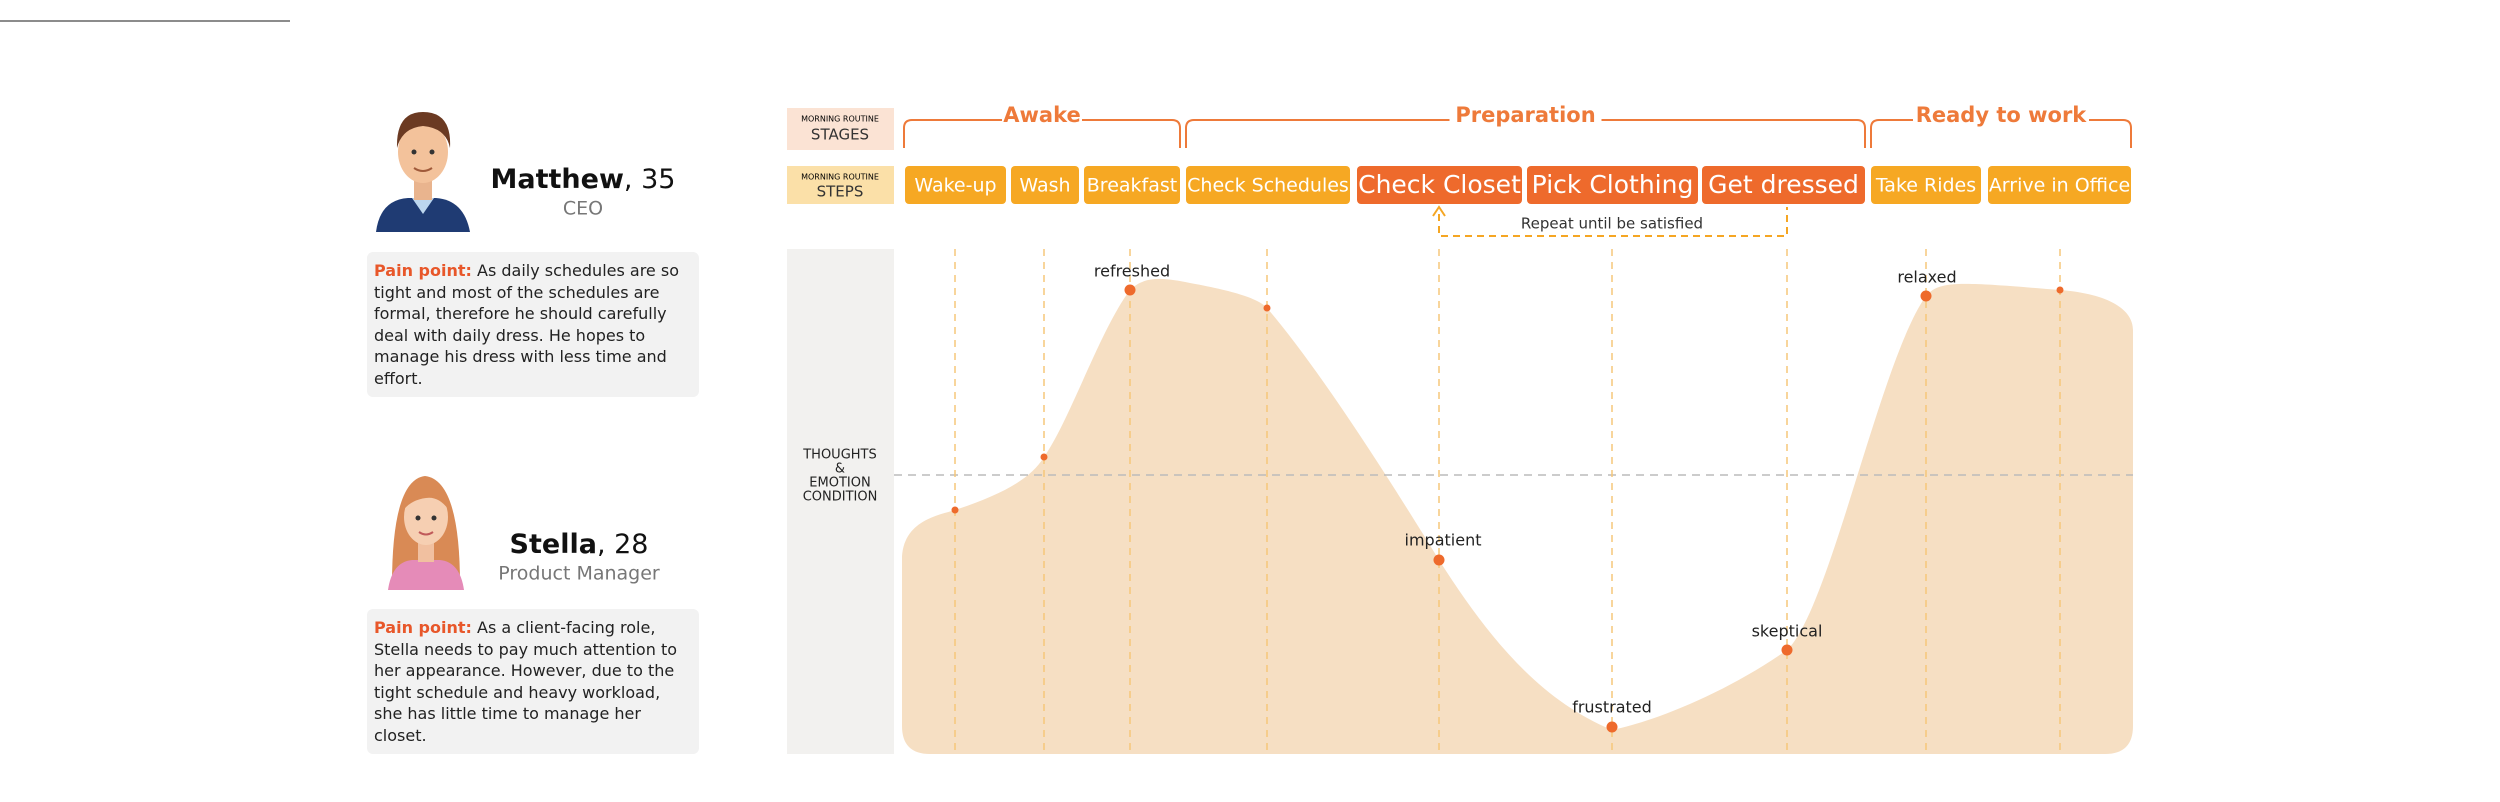  I want to click on emotion-label: relaxed, so click(1926, 277).